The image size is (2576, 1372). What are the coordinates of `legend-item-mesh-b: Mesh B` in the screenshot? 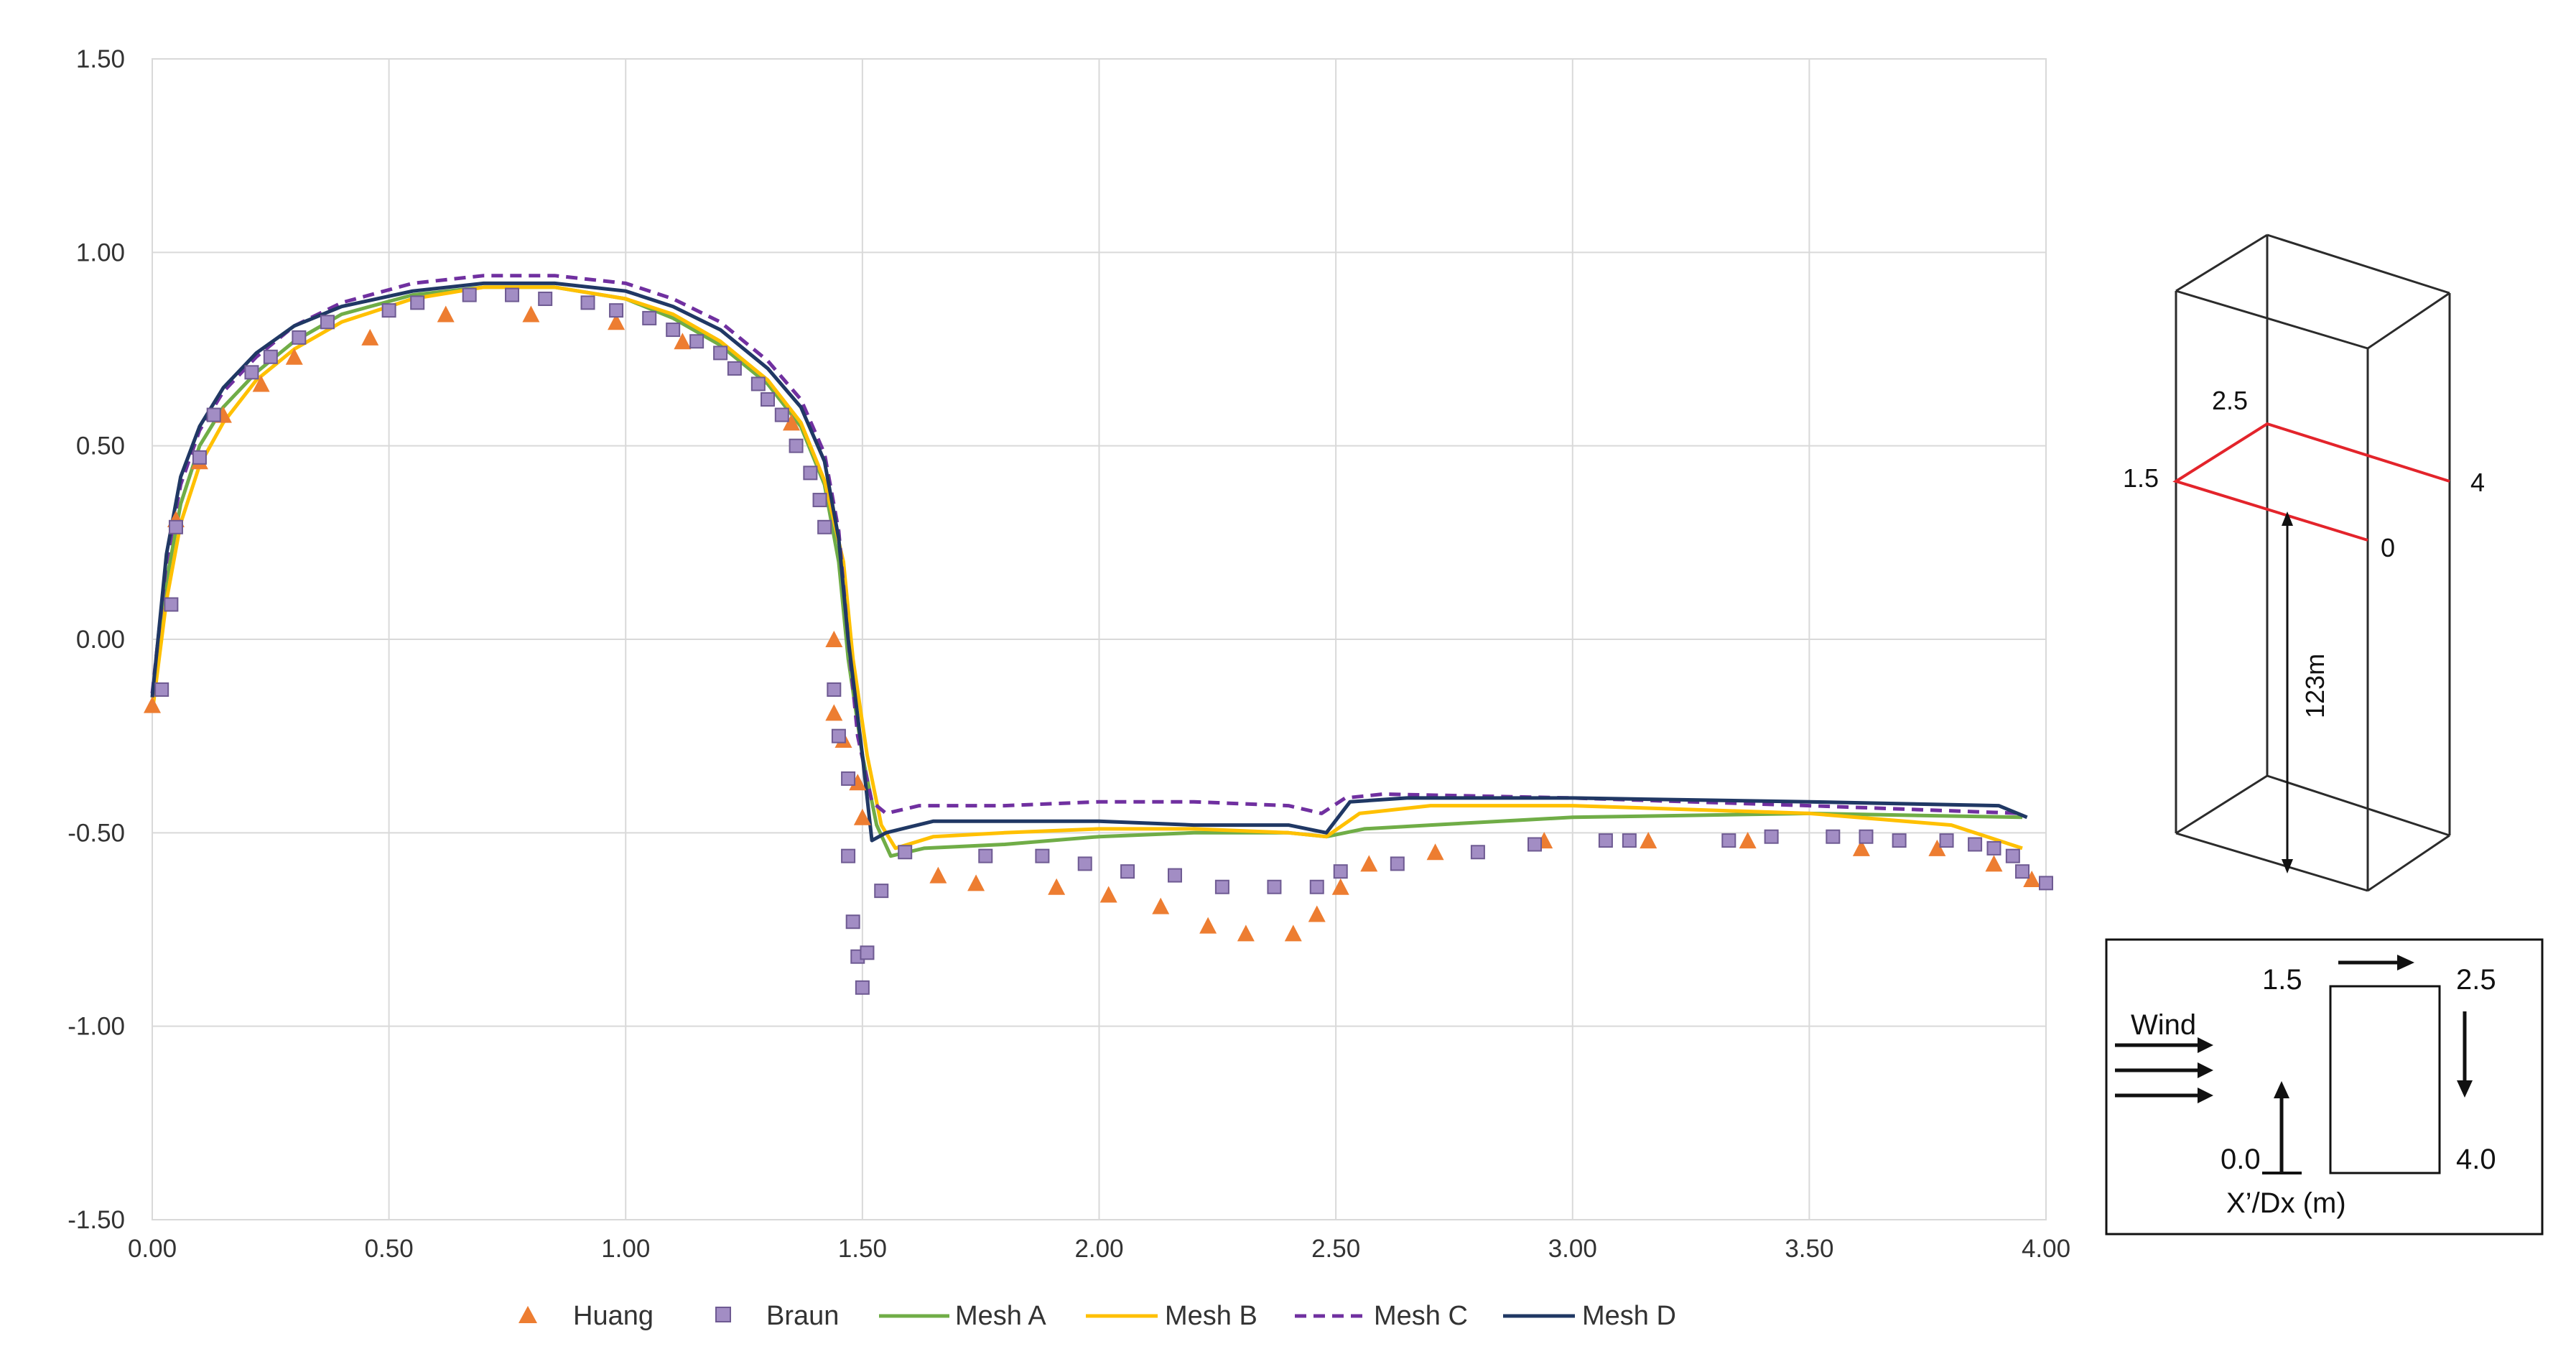 It's located at (1171, 1316).